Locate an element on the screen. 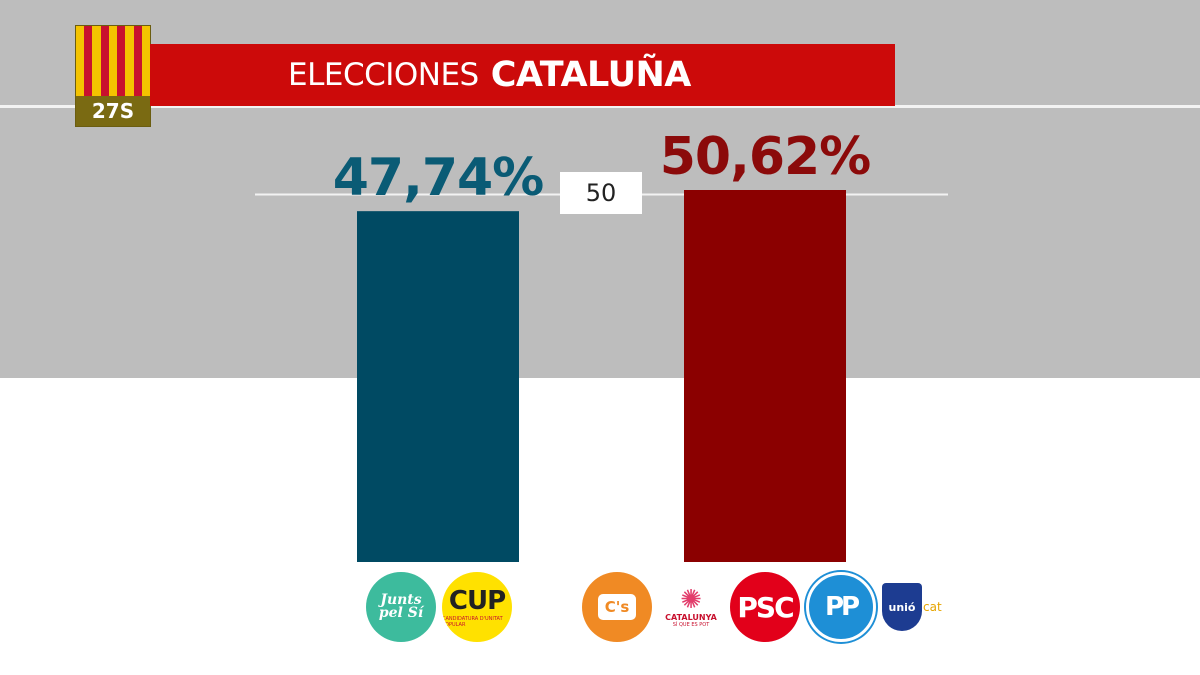  psc-text: PSC is located at coordinates (765, 607).